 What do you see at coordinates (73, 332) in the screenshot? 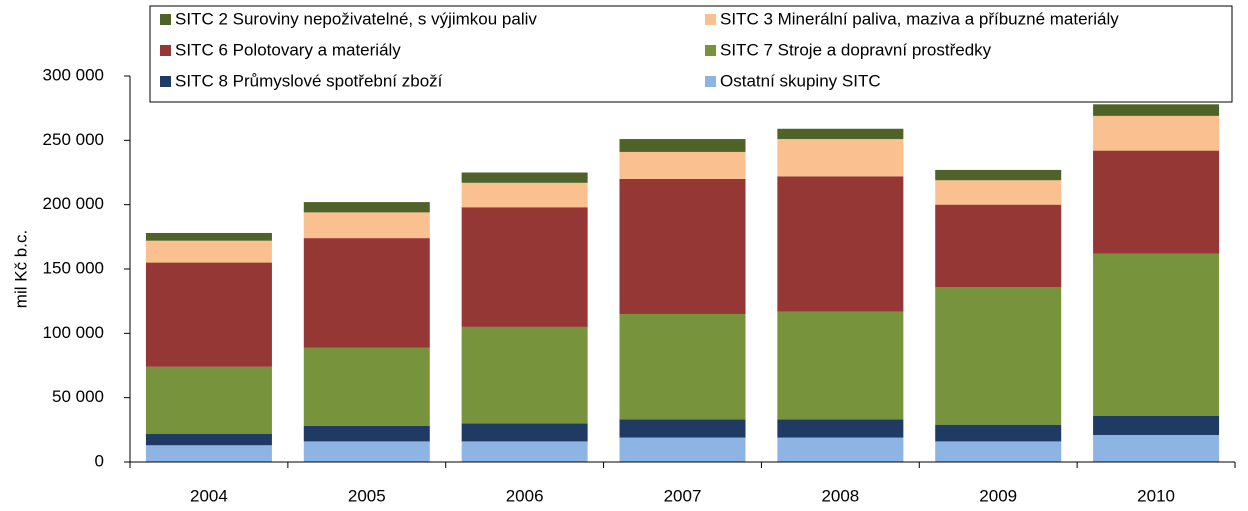
I see `y-tick-label: 100 000` at bounding box center [73, 332].